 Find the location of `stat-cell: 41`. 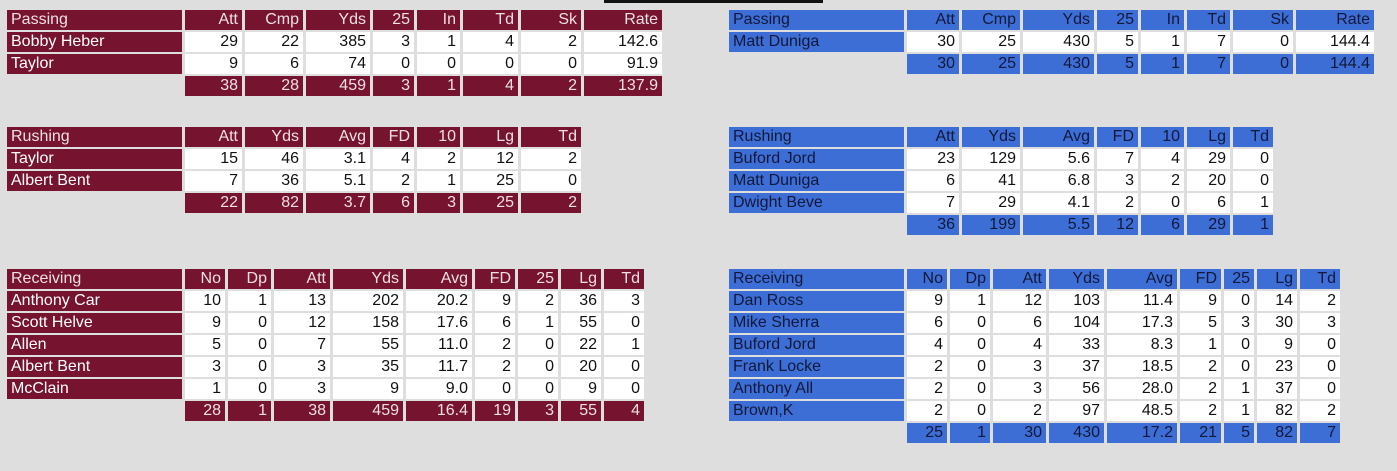

stat-cell: 41 is located at coordinates (991, 181).